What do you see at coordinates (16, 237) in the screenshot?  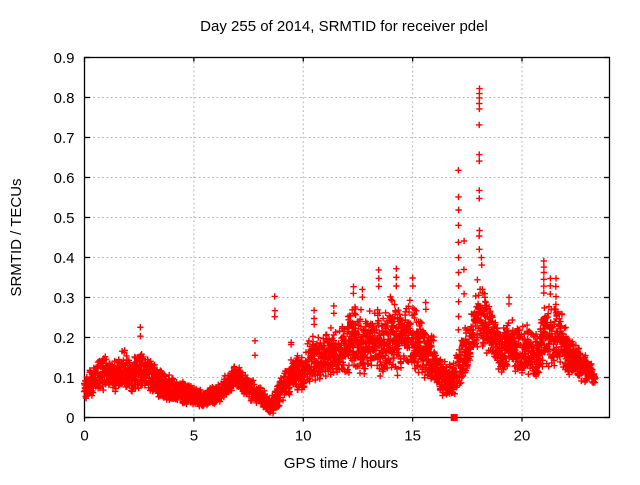 I see `y-axis-label: SRMTID / TECUs` at bounding box center [16, 237].